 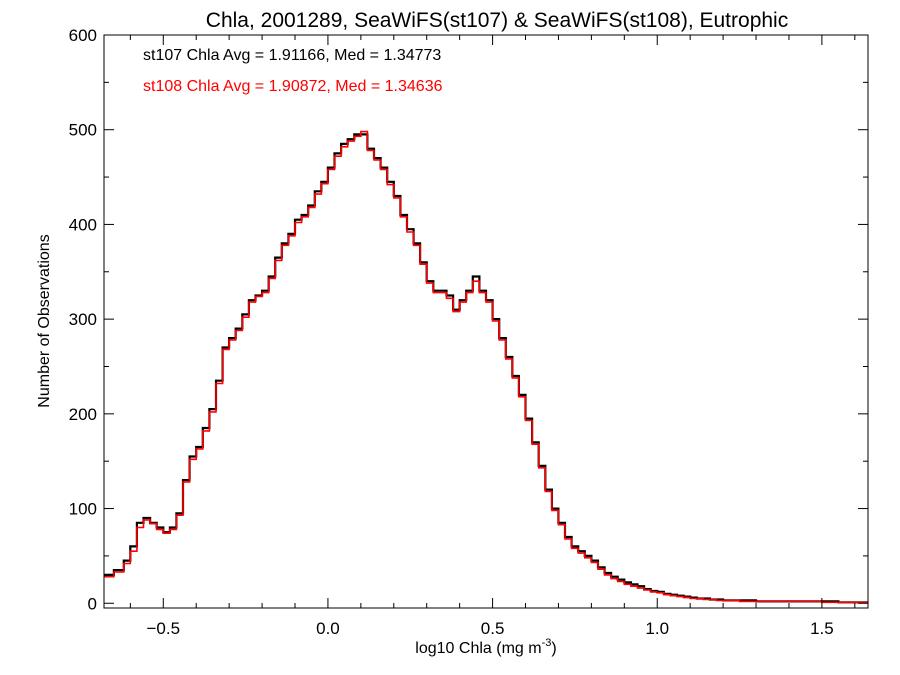 What do you see at coordinates (292, 55) in the screenshot?
I see `annotation-st107: st107 Chla Avg = 1.91166, Med = 1.34773` at bounding box center [292, 55].